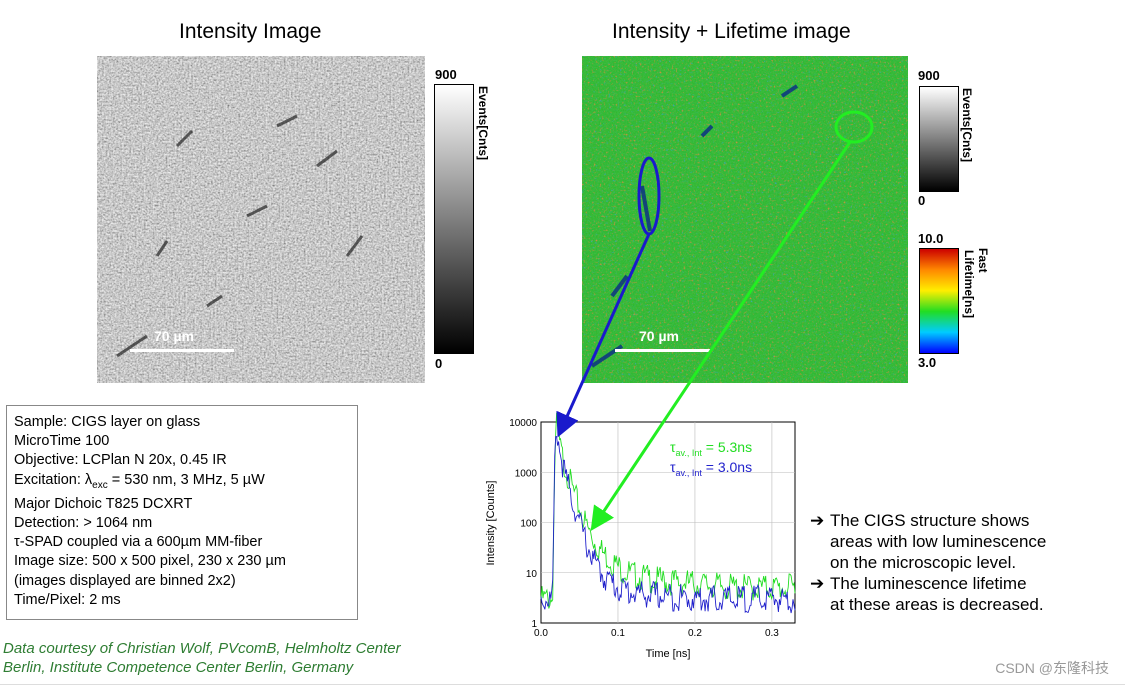 This screenshot has height=686, width=1125. Describe the element at coordinates (182, 350) in the screenshot. I see `scale-bar` at that location.